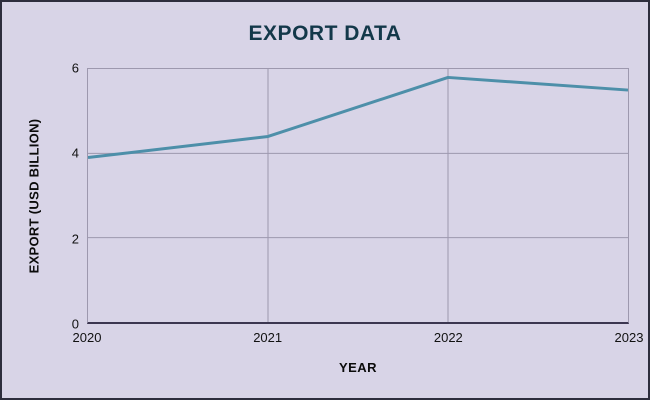 This screenshot has width=650, height=400. Describe the element at coordinates (87, 337) in the screenshot. I see `x-tick-2020: 2020` at that location.